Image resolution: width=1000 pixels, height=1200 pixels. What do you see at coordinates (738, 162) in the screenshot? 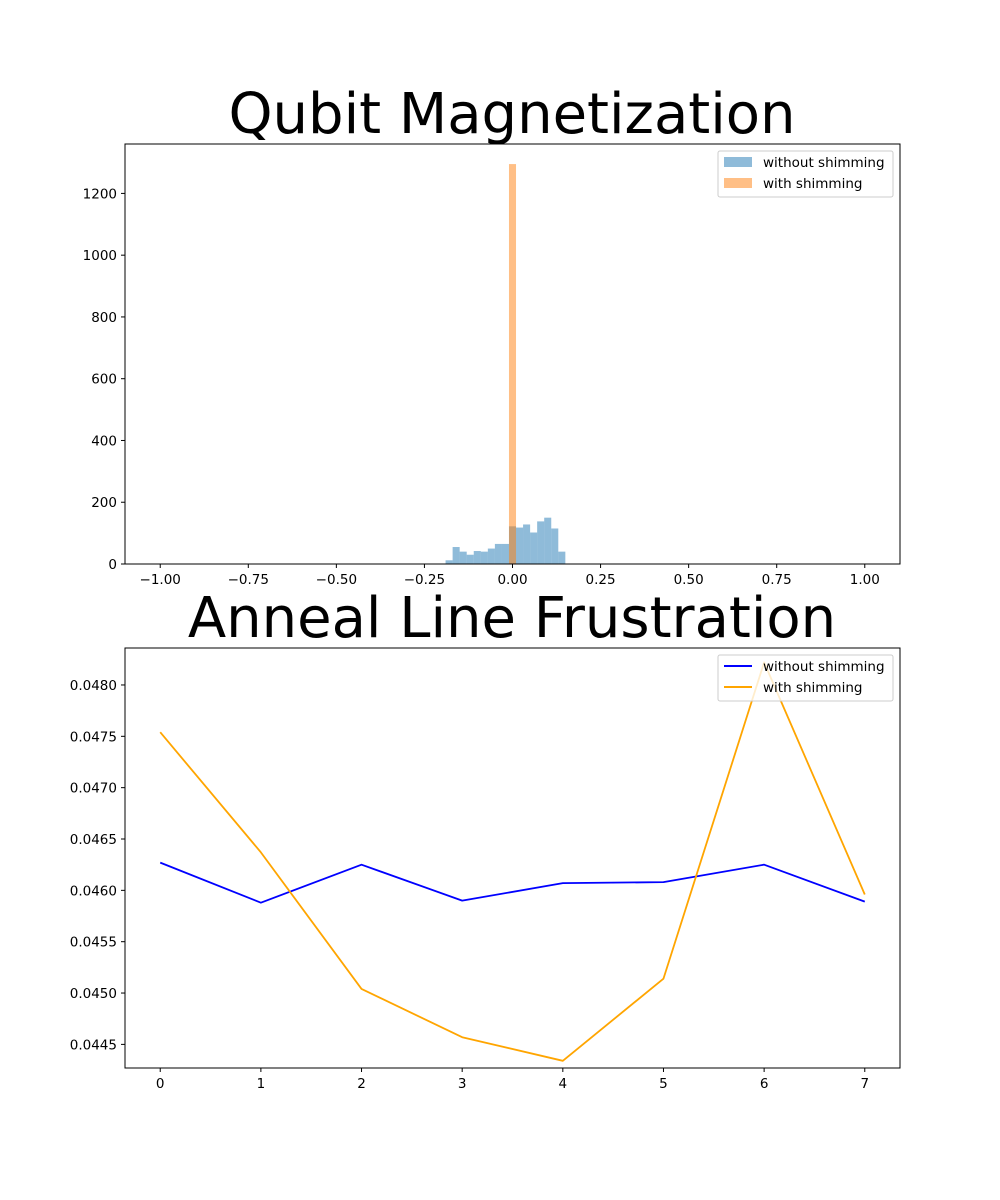
I see `legend-swatch-without-shimming` at bounding box center [738, 162].